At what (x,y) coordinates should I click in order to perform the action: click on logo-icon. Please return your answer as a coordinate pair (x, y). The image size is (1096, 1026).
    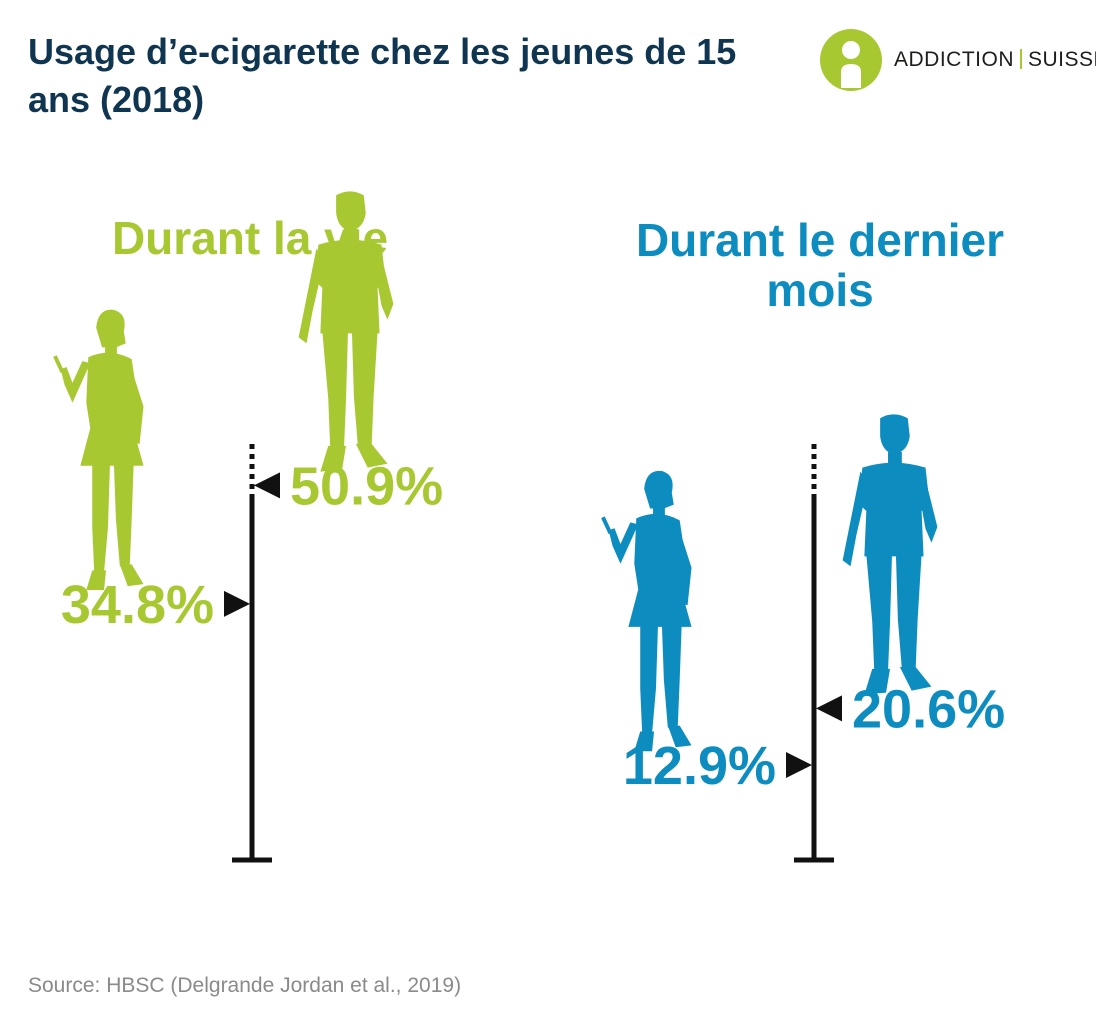
    Looking at the image, I should click on (851, 60).